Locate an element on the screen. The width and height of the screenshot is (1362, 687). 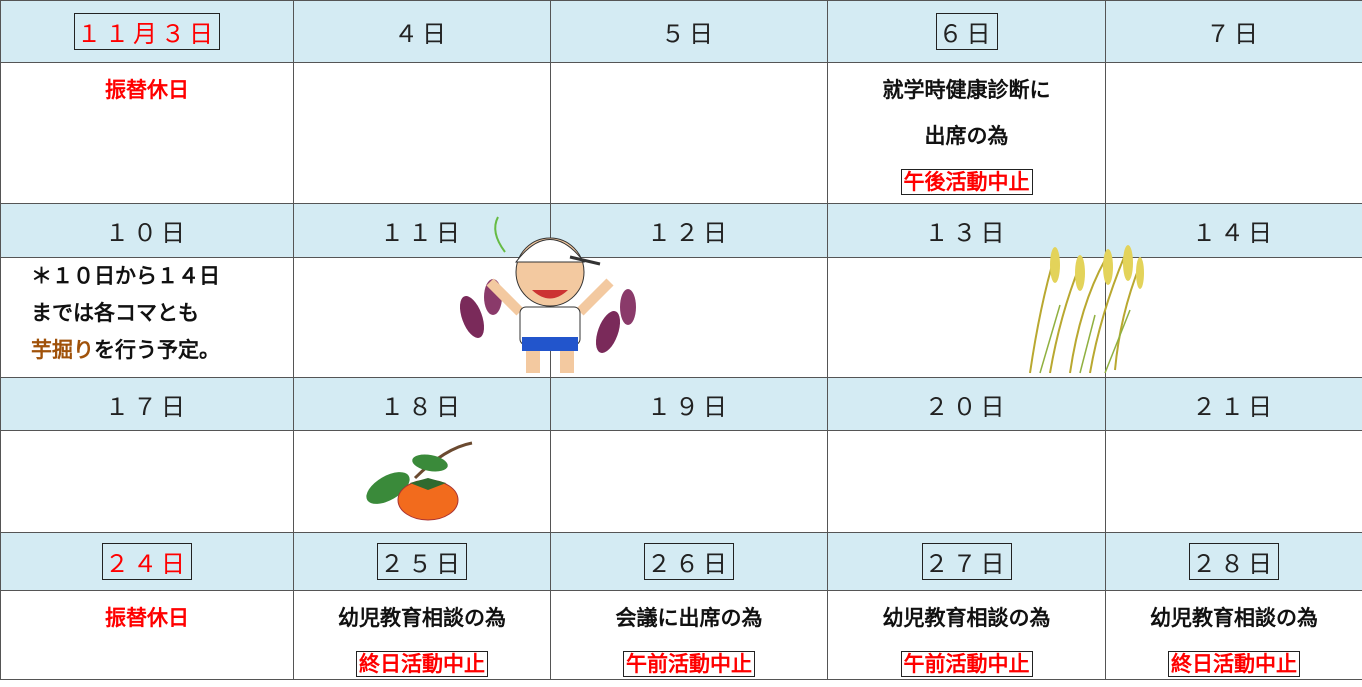
grass-illustration is located at coordinates (1086, 309).